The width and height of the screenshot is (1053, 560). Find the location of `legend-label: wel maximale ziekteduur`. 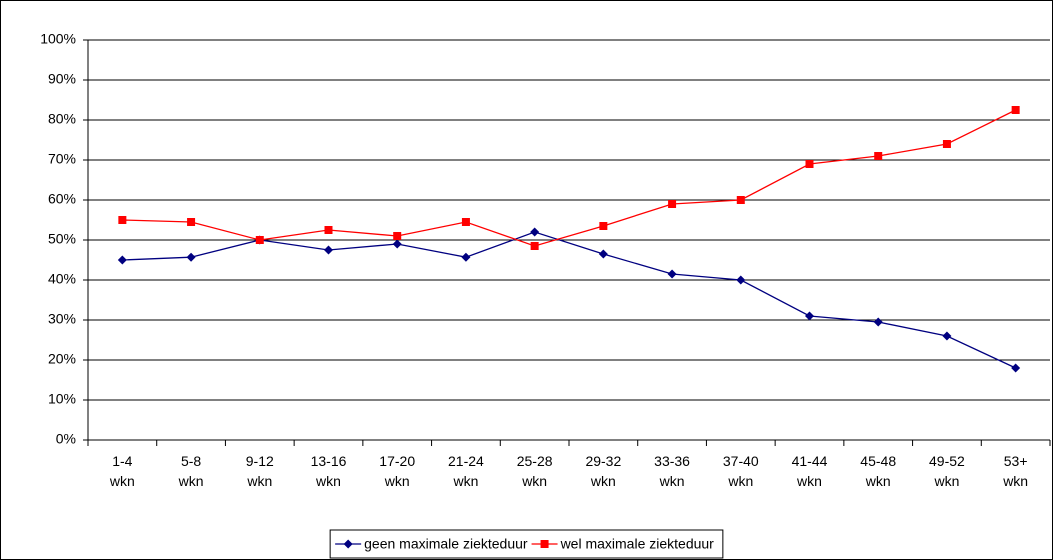

legend-label: wel maximale ziekteduur is located at coordinates (637, 544).